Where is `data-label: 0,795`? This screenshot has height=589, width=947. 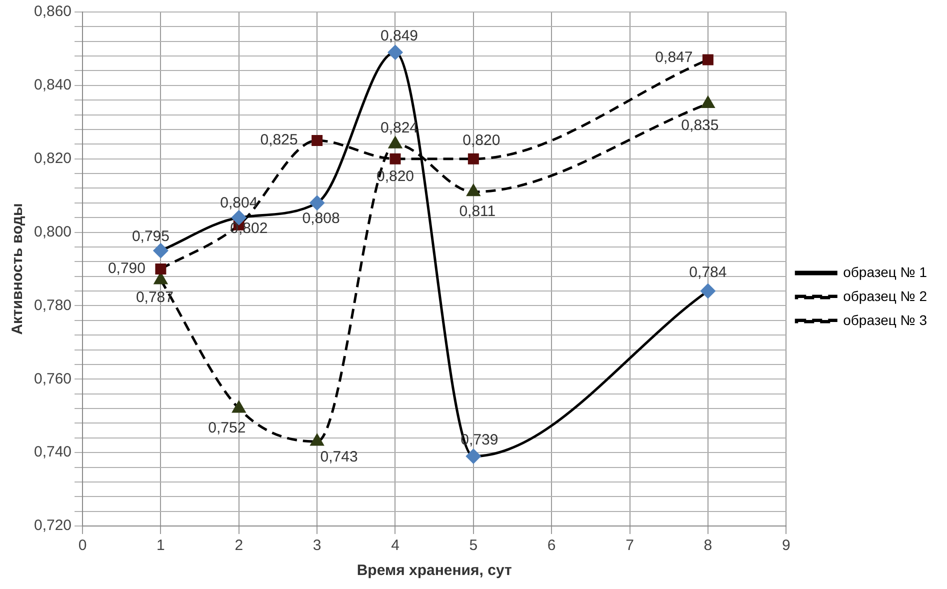 data-label: 0,795 is located at coordinates (151, 236).